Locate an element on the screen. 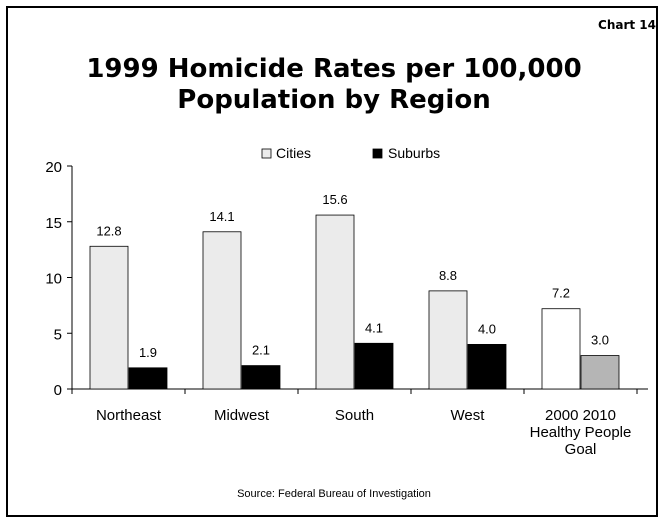  x-category-label: Goal is located at coordinates (581, 449).